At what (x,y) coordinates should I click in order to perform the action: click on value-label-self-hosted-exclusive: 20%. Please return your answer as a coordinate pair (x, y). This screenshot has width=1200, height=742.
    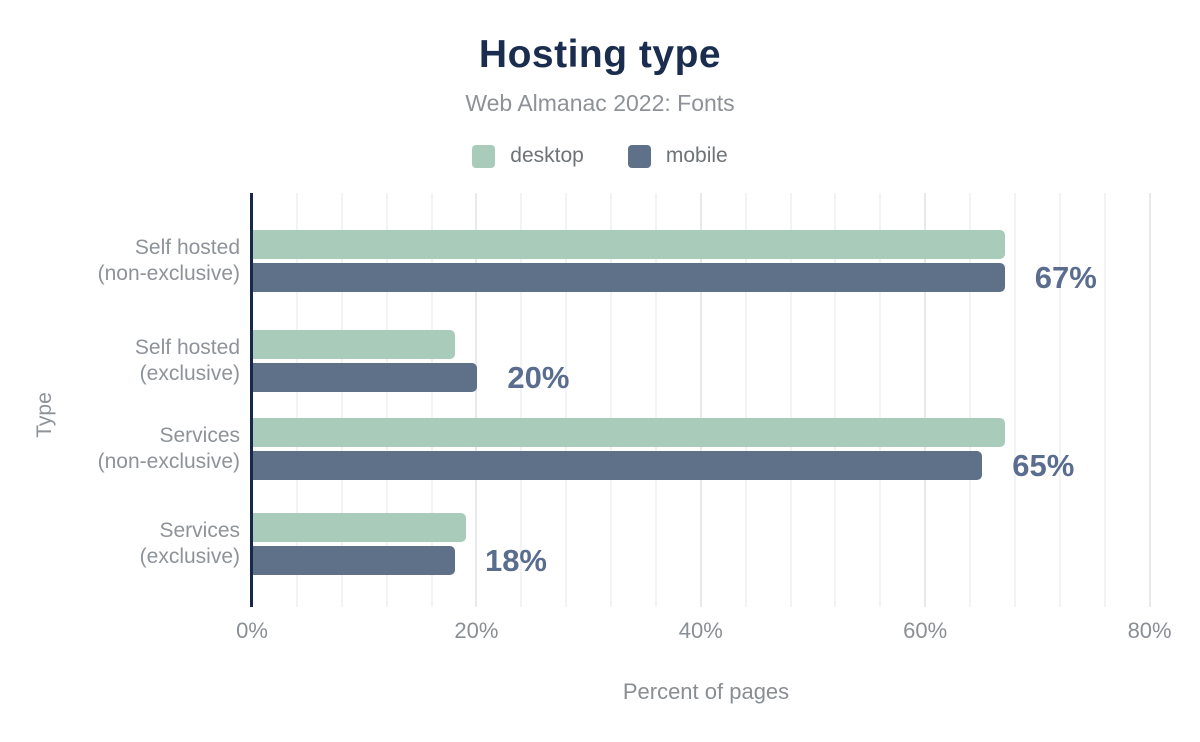
    Looking at the image, I should click on (538, 377).